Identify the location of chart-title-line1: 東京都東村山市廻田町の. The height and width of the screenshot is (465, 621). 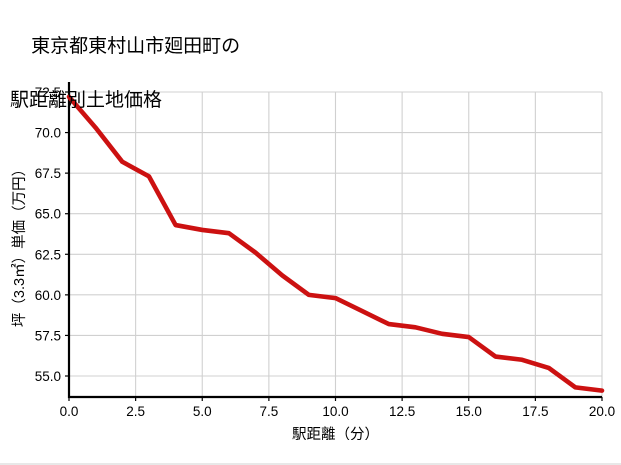
(136, 46).